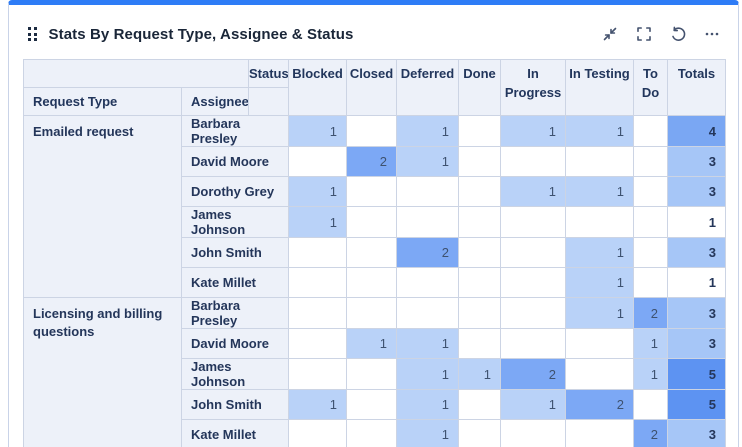 The height and width of the screenshot is (447, 742). What do you see at coordinates (32, 34) in the screenshot?
I see `drag-handle-icon` at bounding box center [32, 34].